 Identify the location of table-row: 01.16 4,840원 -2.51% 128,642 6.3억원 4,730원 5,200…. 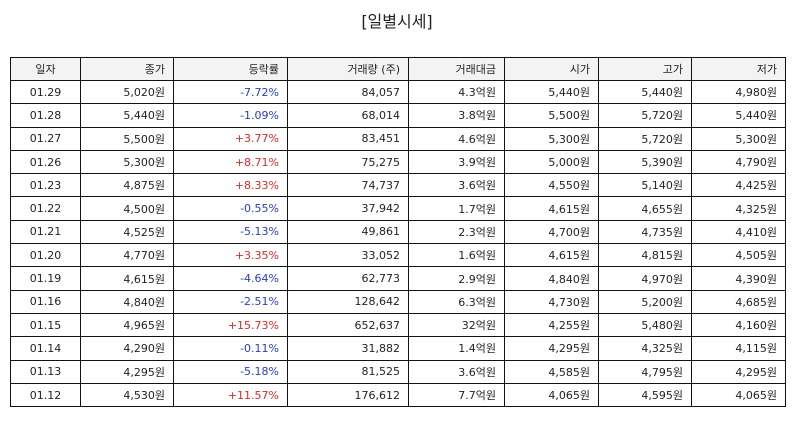
(398, 301).